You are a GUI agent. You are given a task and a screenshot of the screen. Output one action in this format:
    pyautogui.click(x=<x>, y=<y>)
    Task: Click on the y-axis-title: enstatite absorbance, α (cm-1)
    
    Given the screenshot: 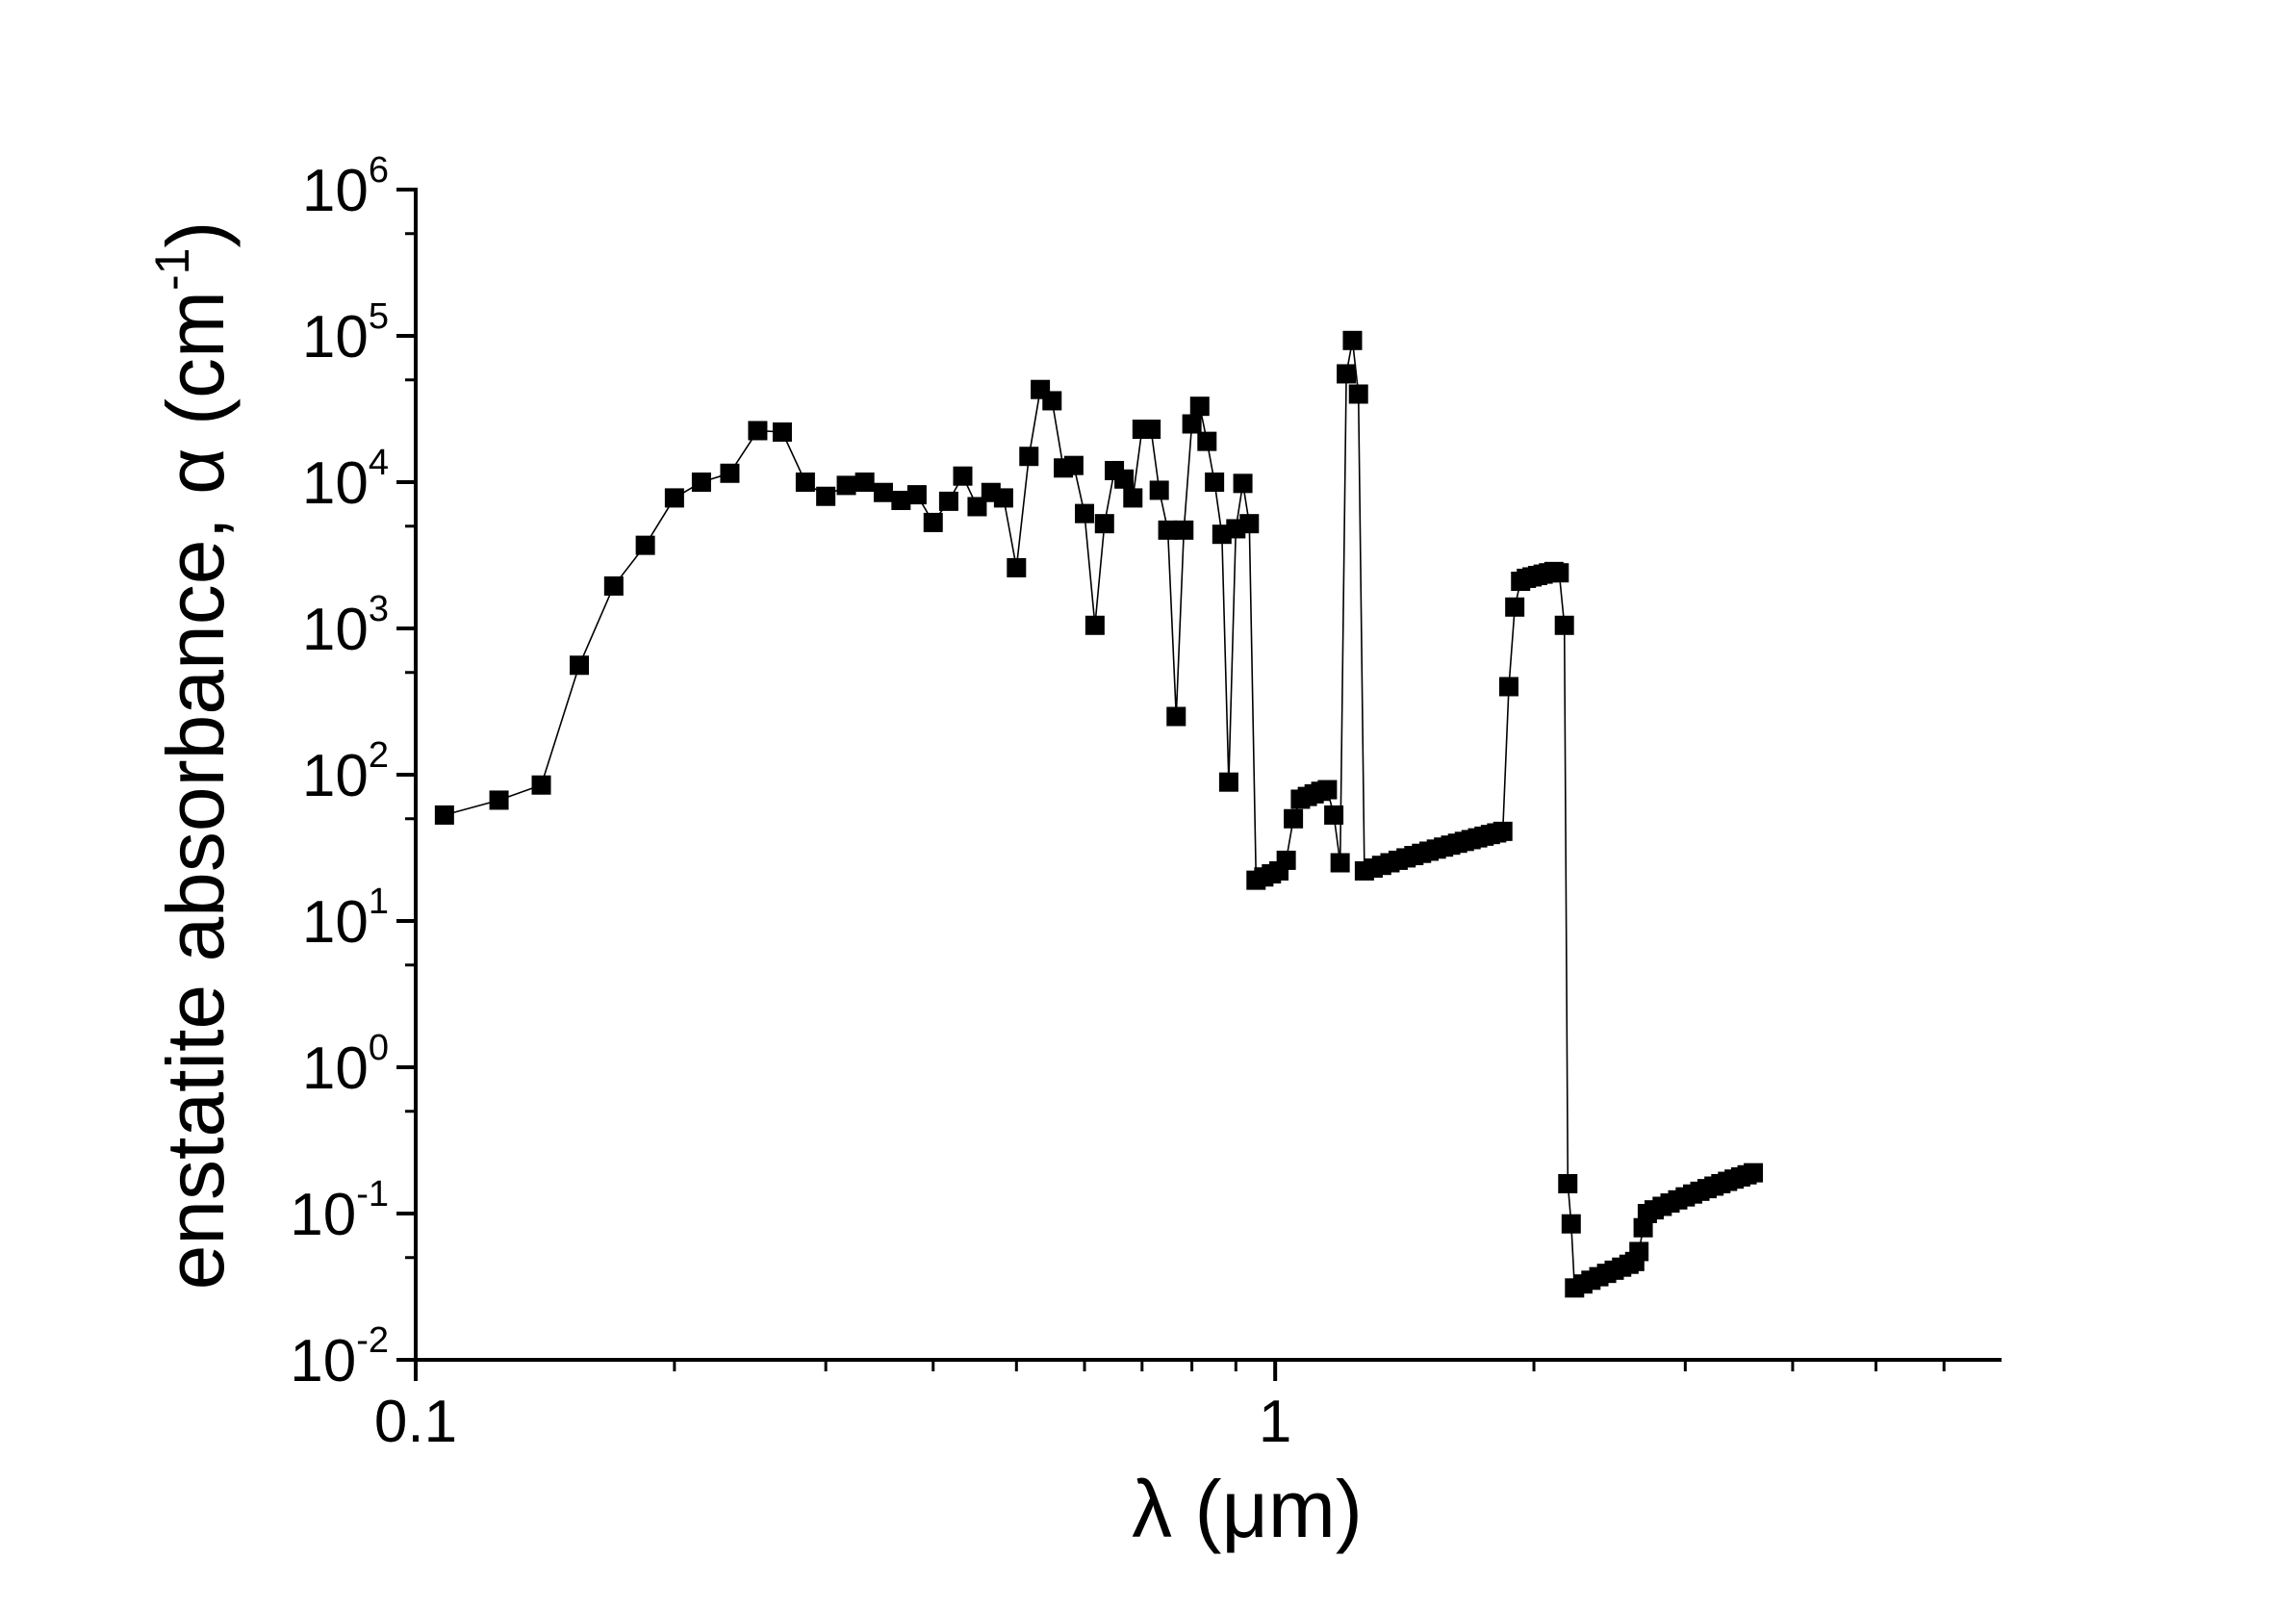 What is the action you would take?
    pyautogui.click(x=193, y=756)
    